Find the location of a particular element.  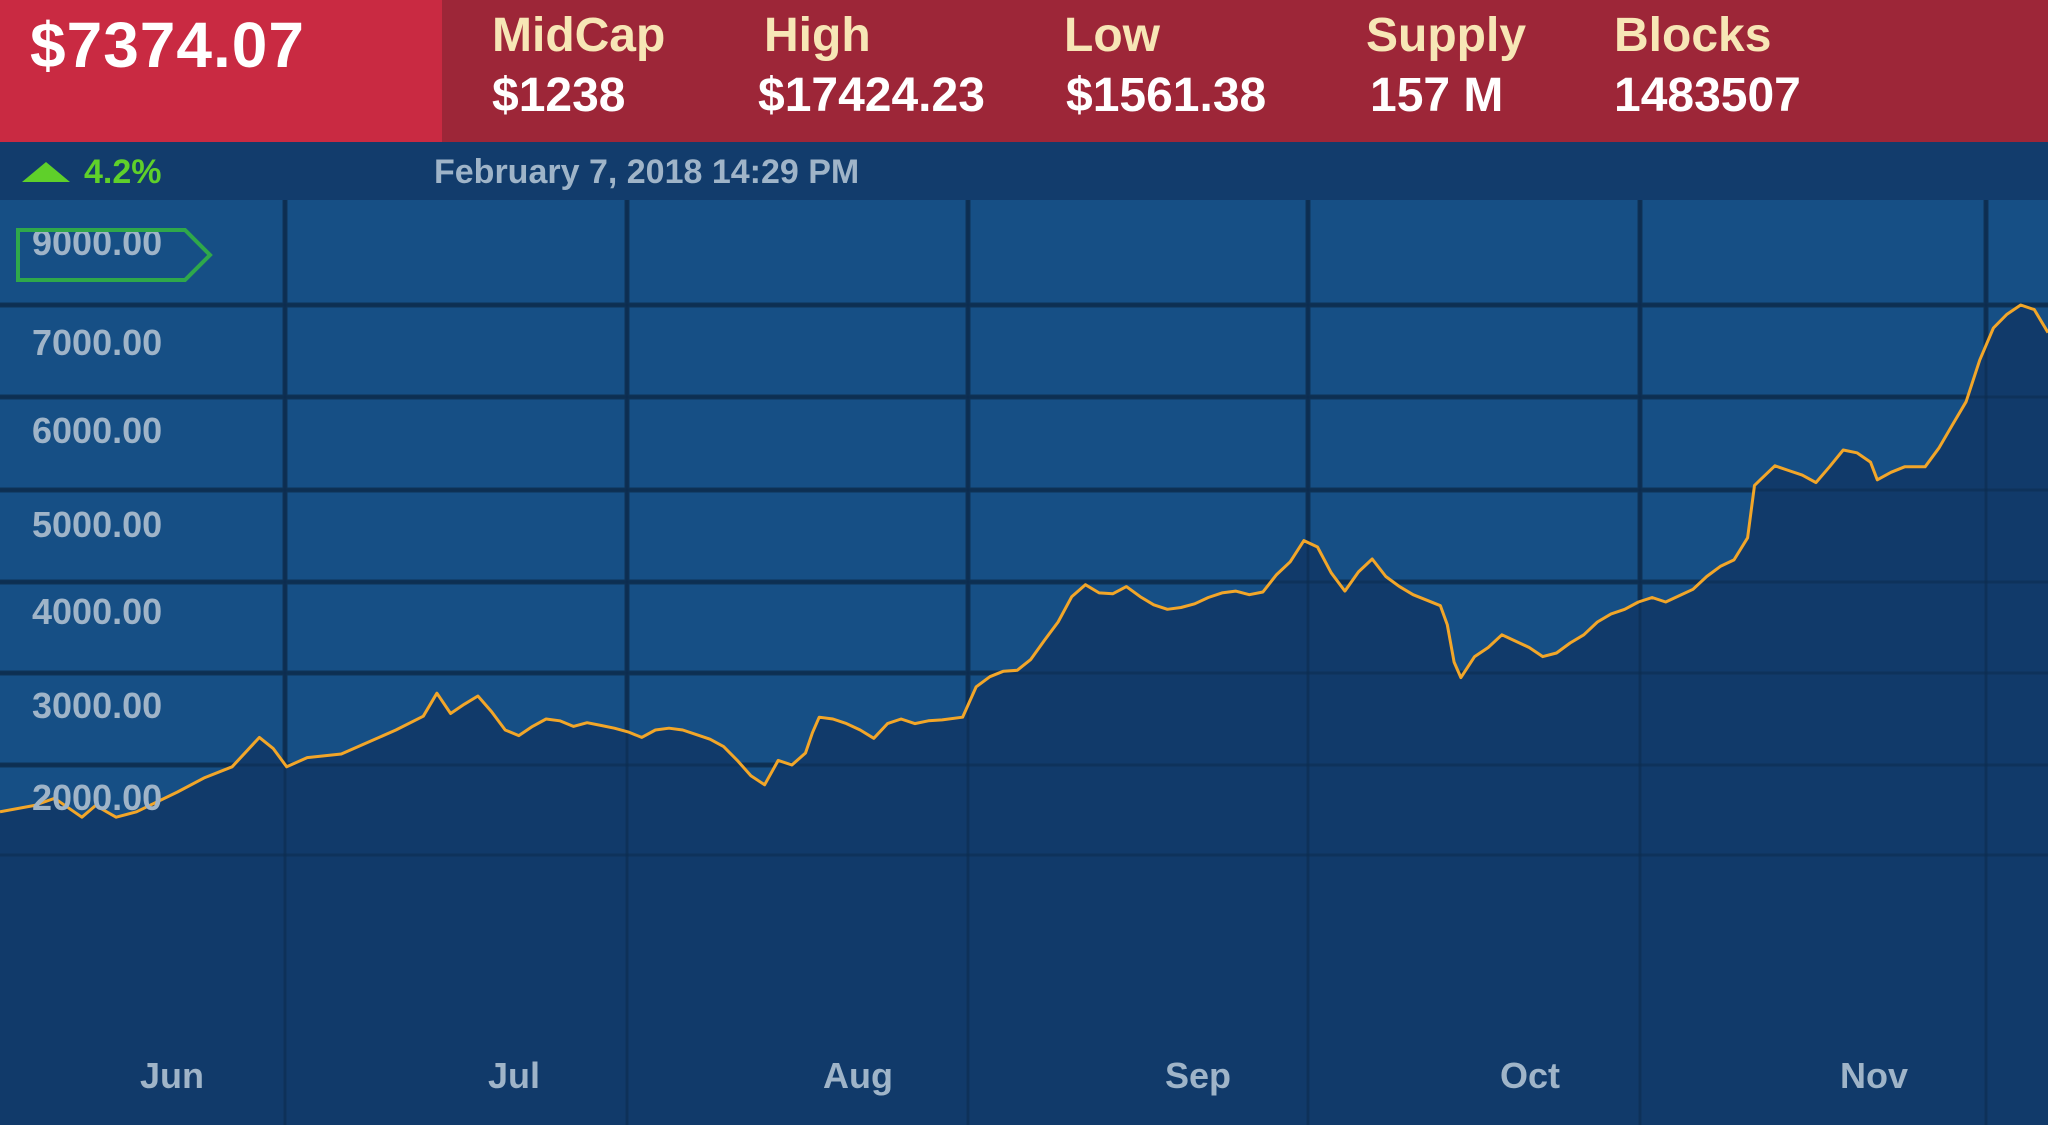

stat-value-high: $17424.23 is located at coordinates (871, 95).